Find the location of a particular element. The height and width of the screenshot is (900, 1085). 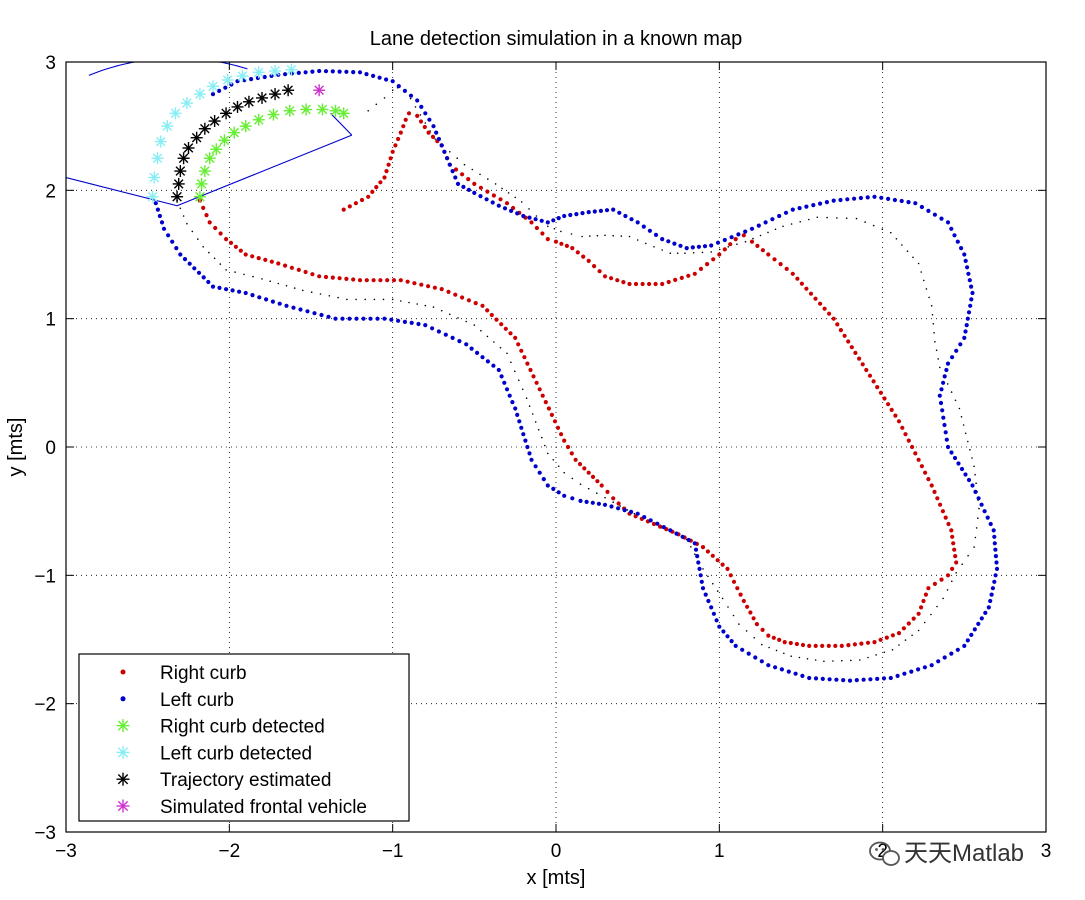

y-tick-label: 1 is located at coordinates (50, 320).